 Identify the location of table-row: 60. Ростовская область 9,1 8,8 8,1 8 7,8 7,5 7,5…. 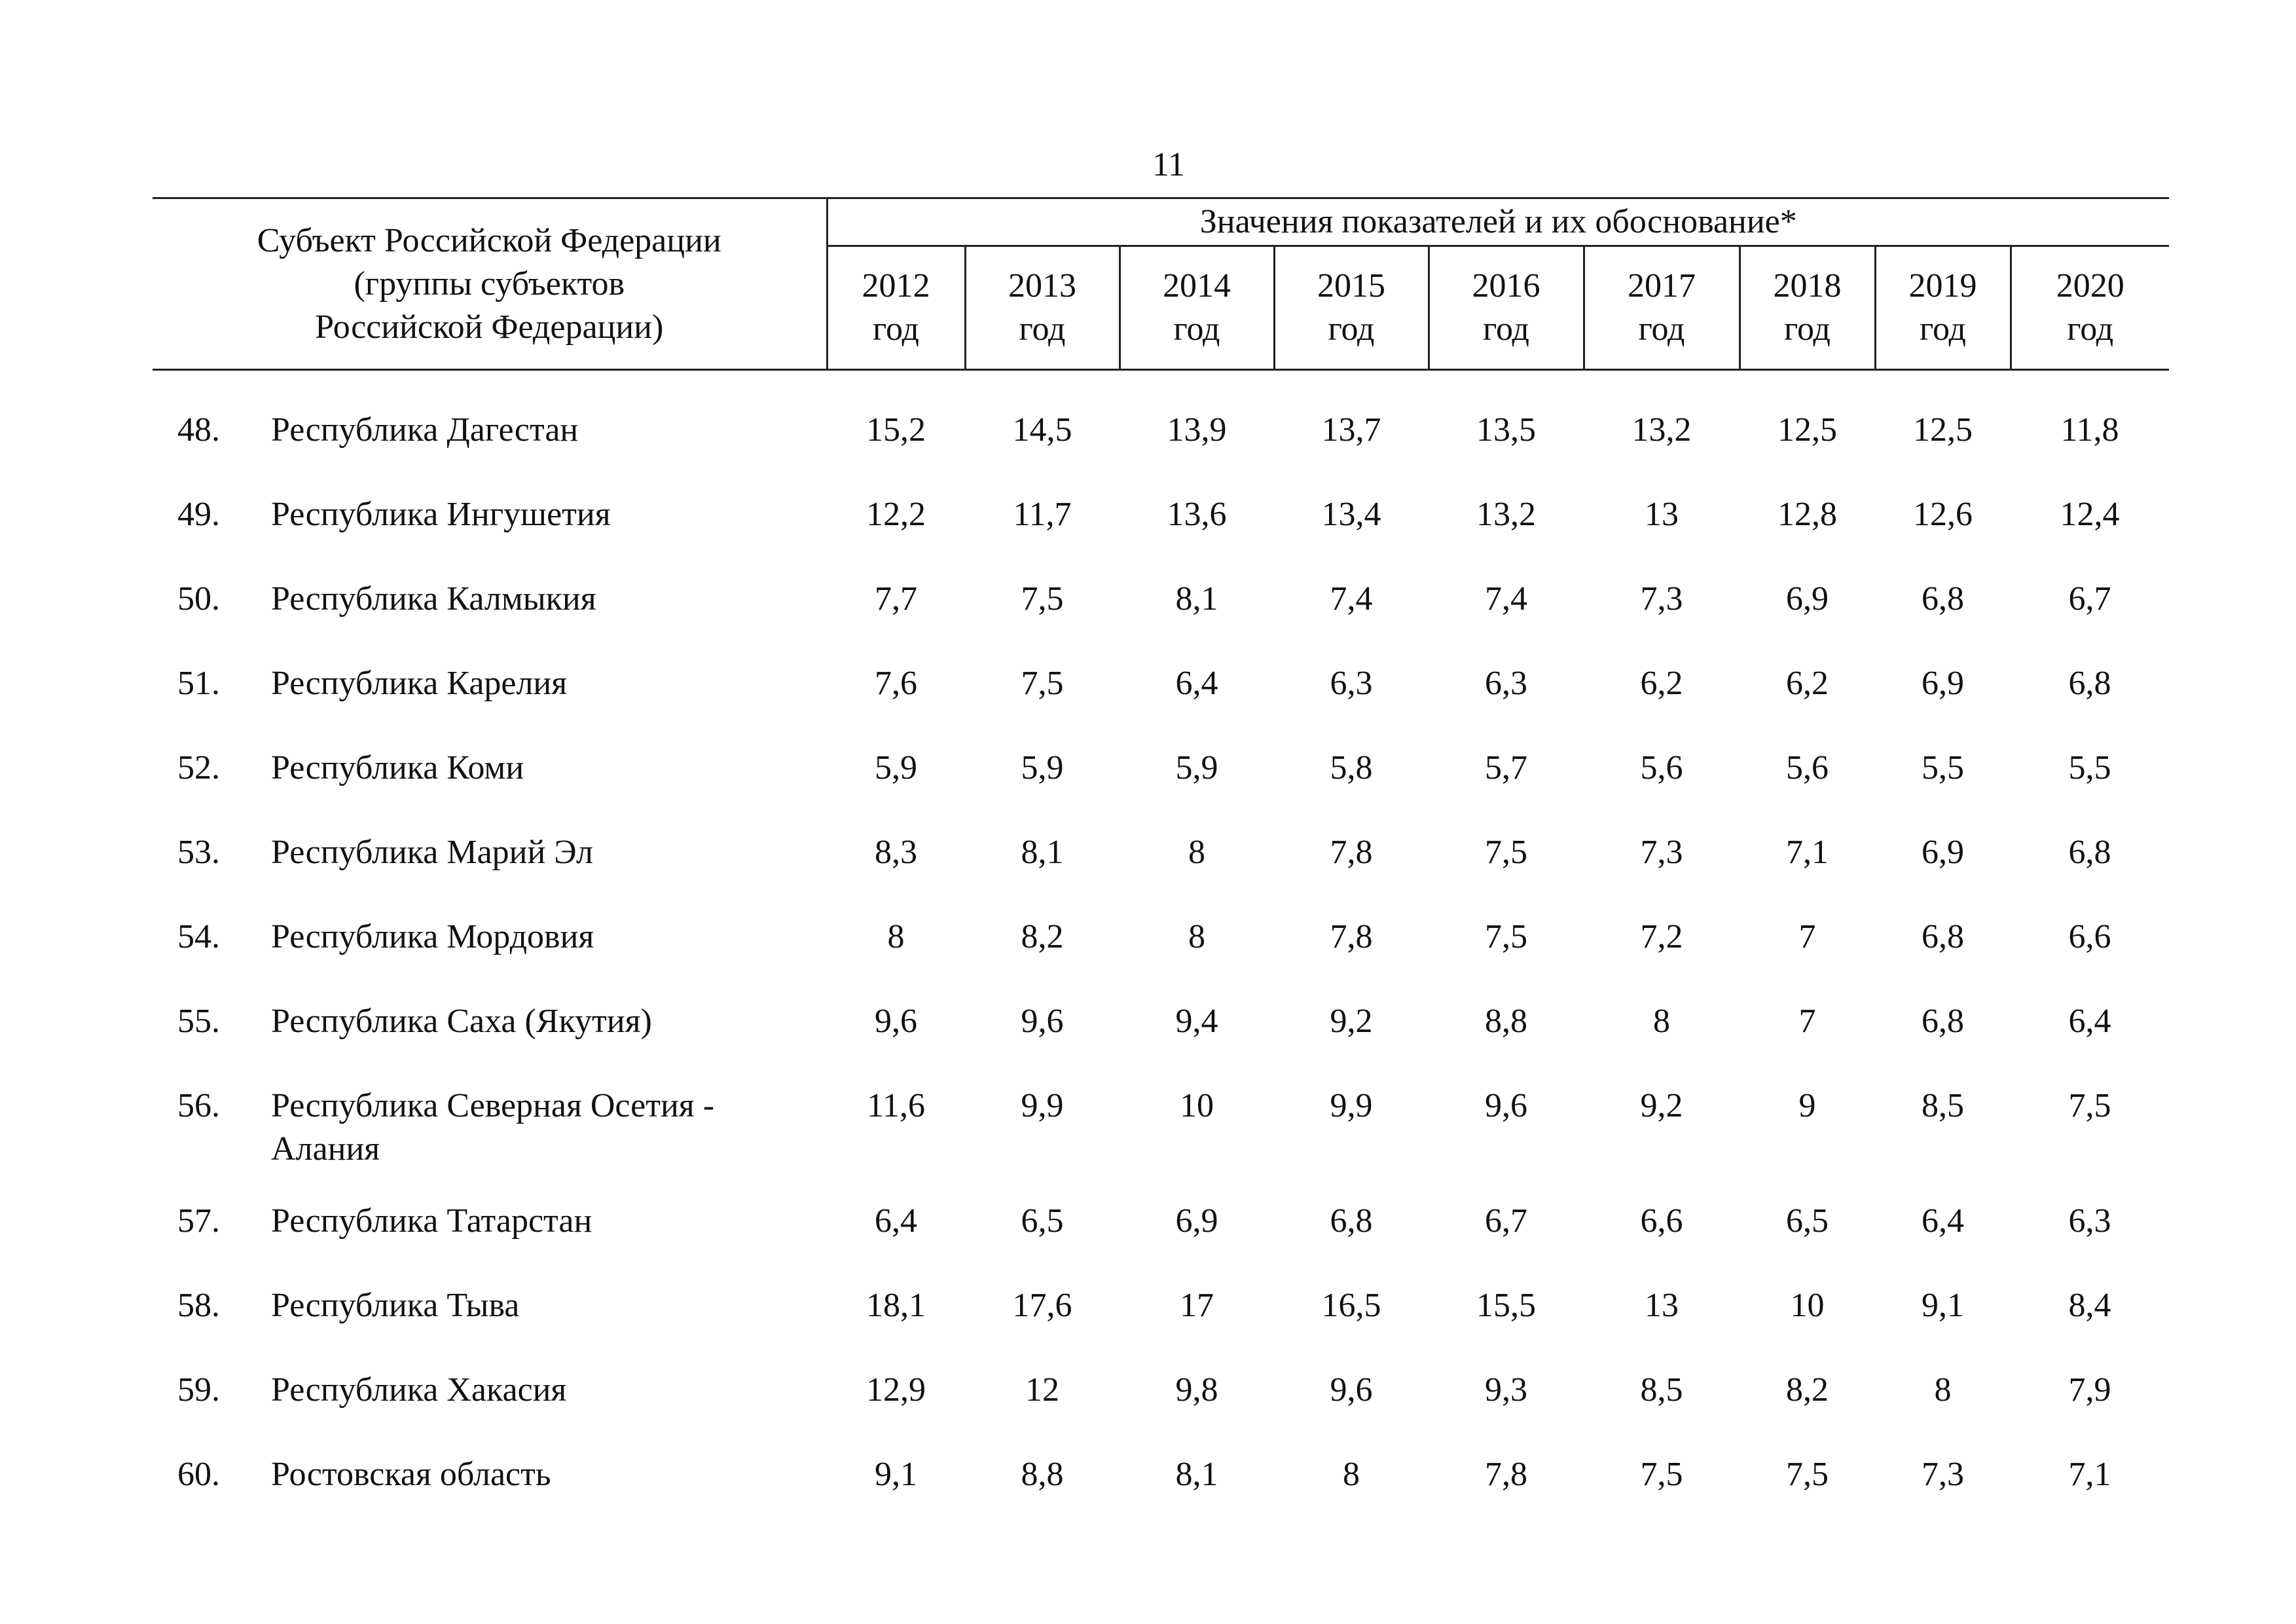
(1161, 1489).